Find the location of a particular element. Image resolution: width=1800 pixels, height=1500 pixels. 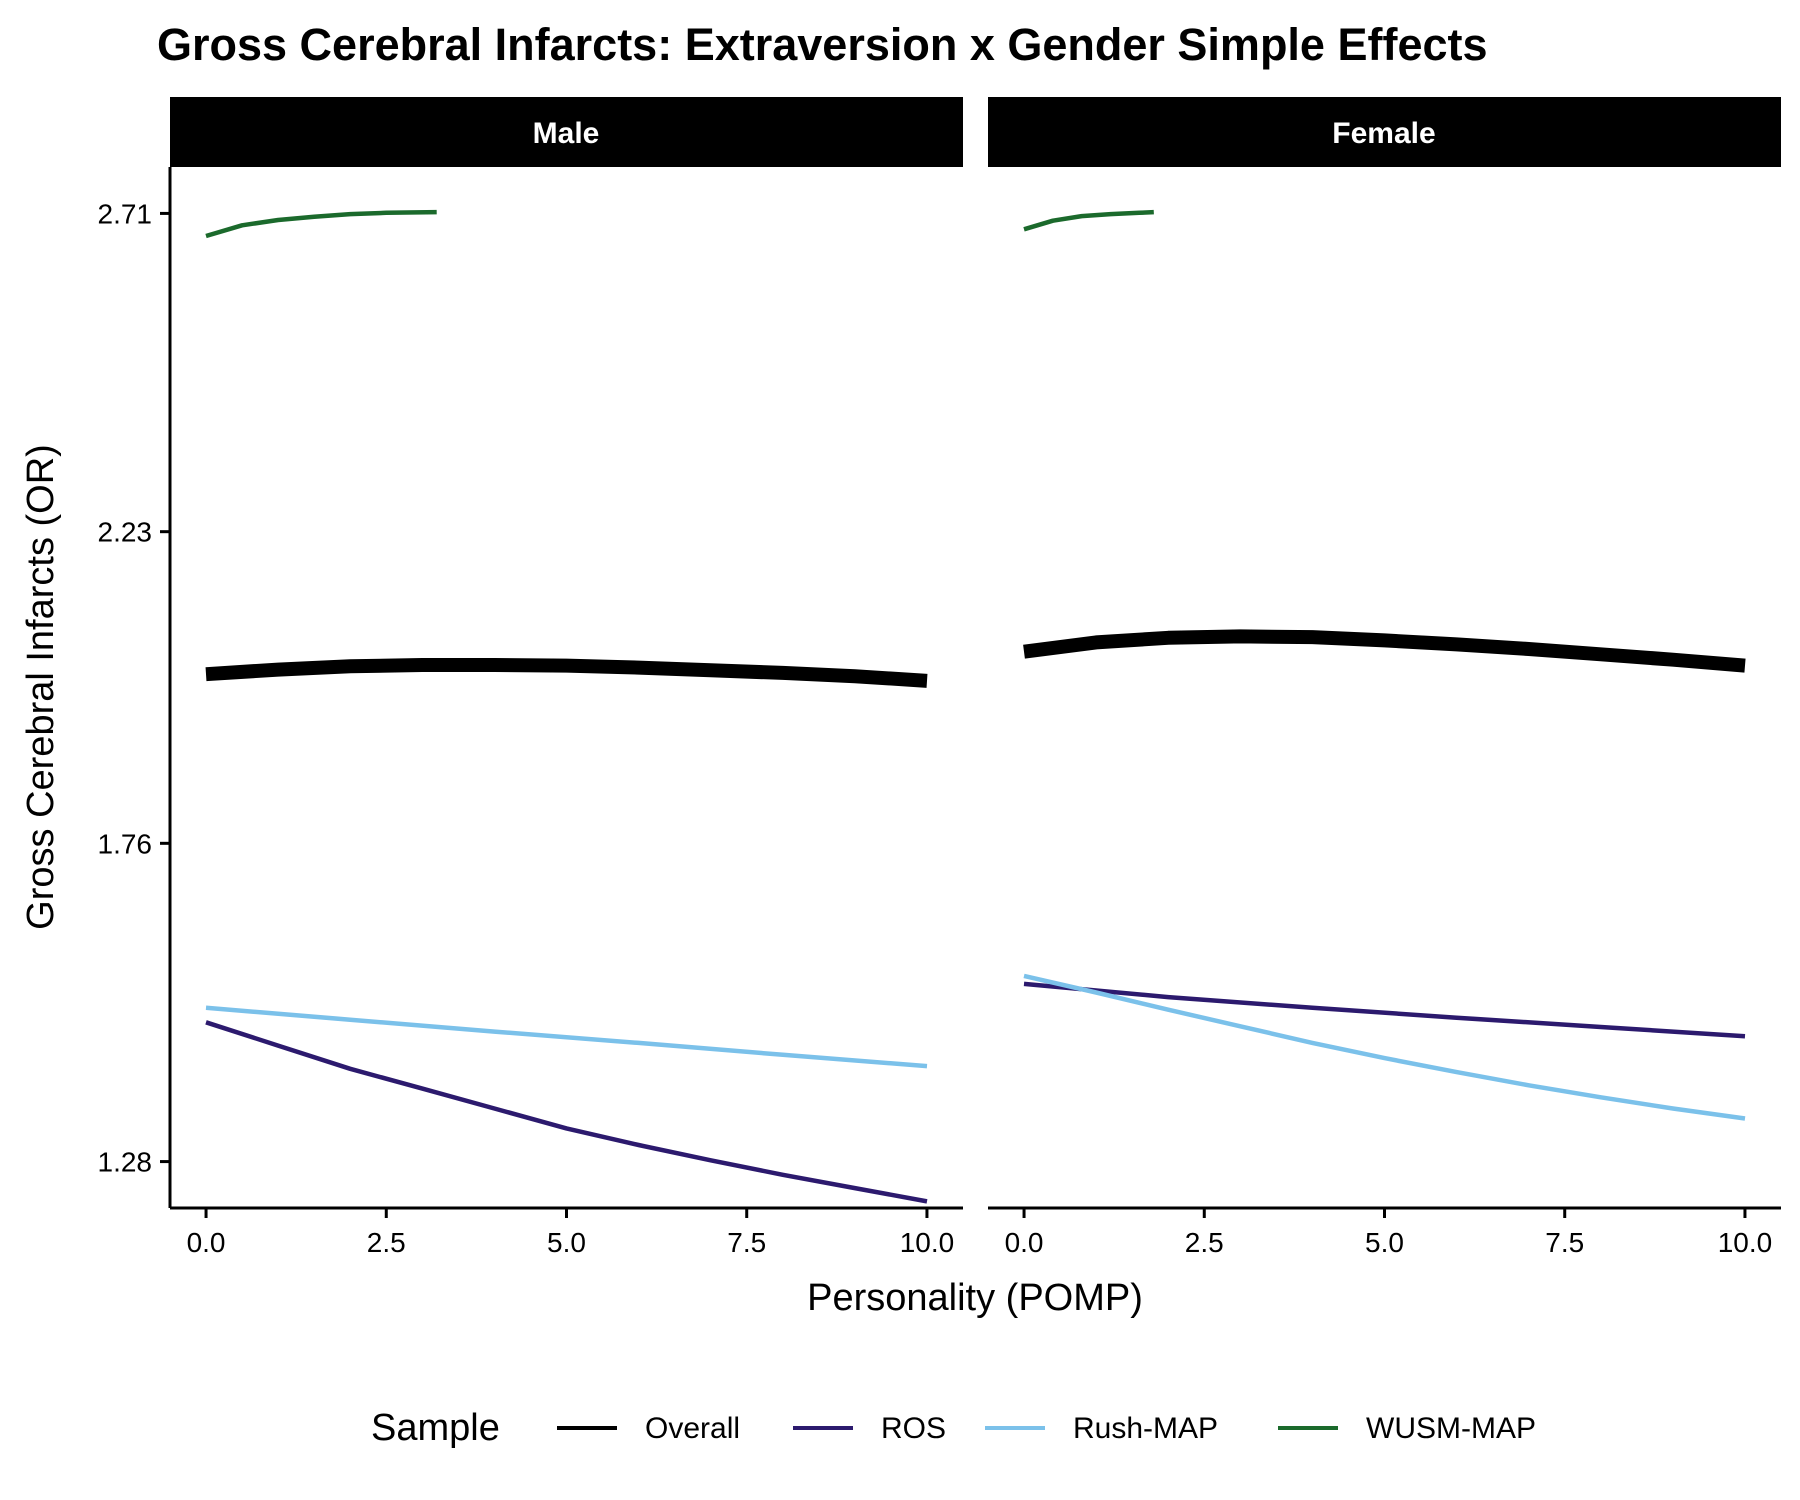

series-line-wusm-map-male is located at coordinates (321, 224).